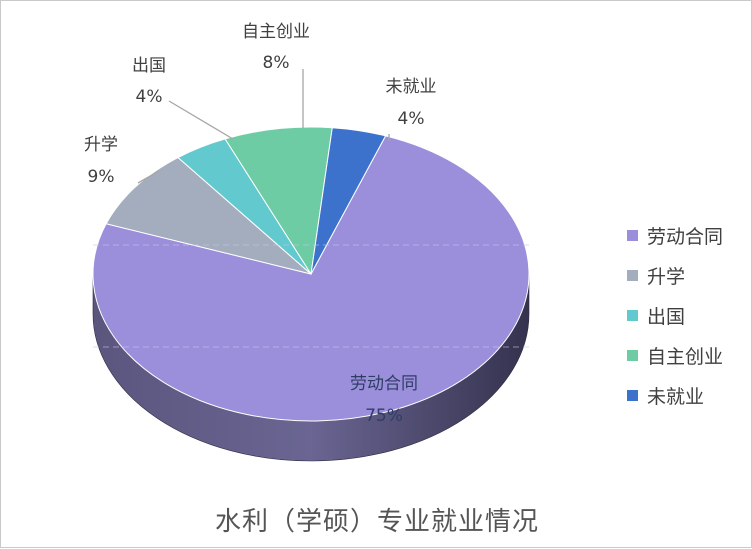 The height and width of the screenshot is (549, 752). I want to click on legend-item-3: 自主创业, so click(675, 355).